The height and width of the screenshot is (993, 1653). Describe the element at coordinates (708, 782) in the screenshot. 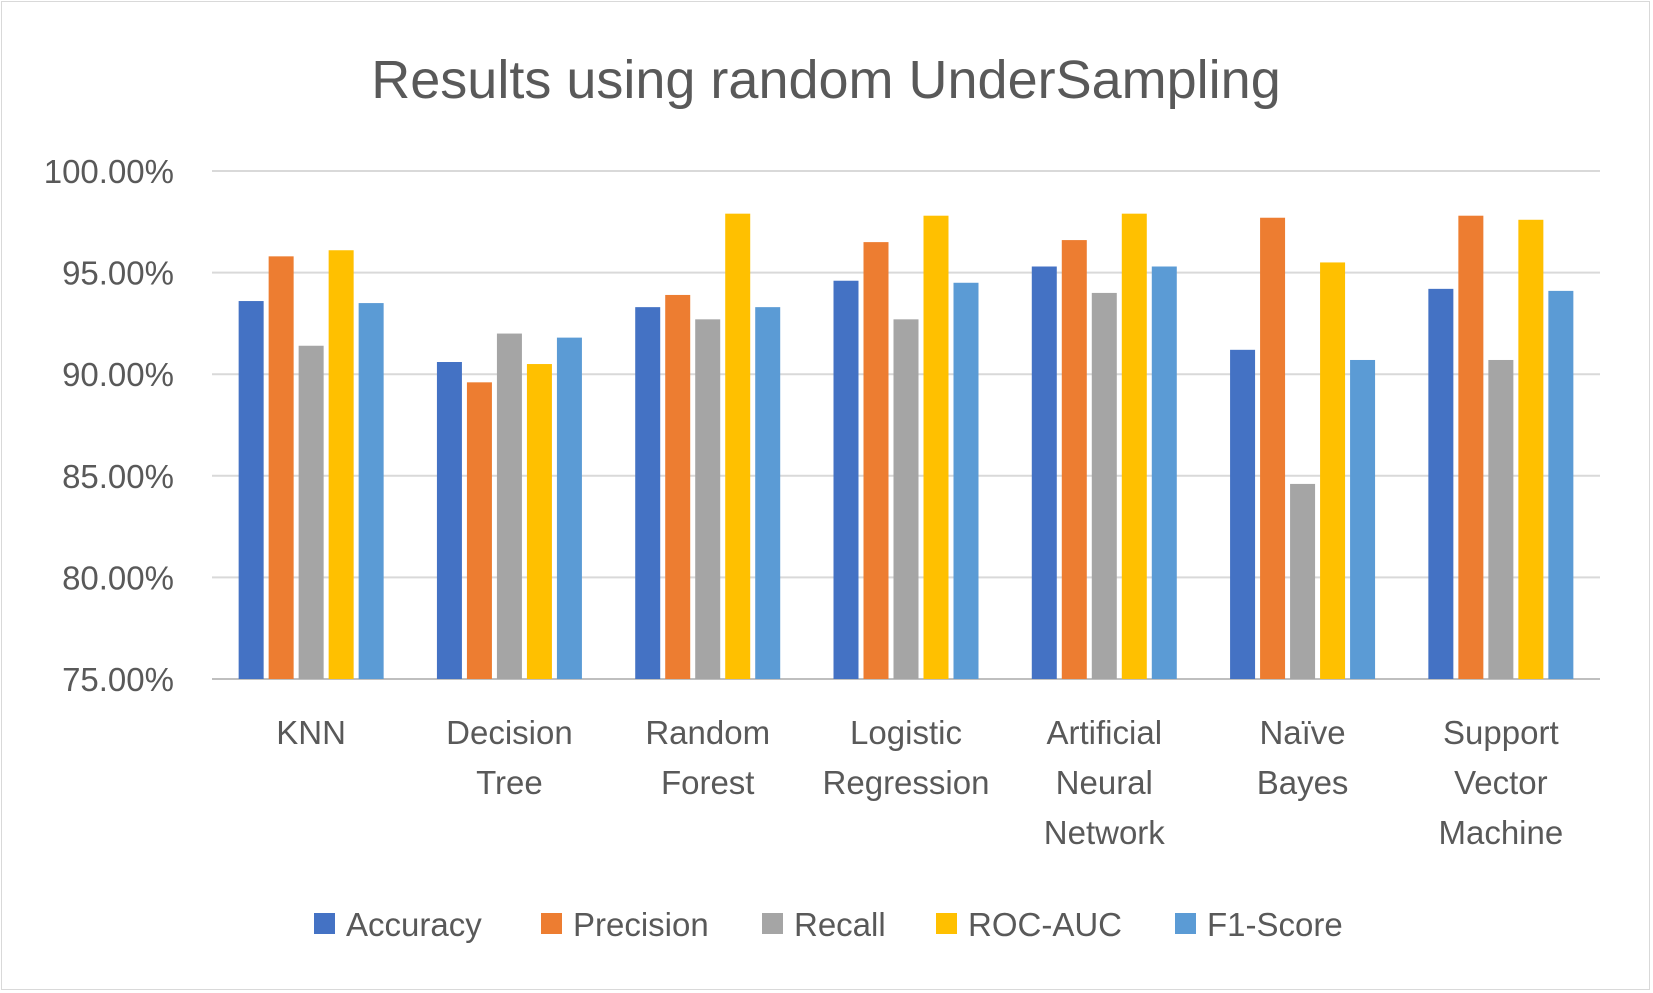

I see `x-category-label: Forest` at that location.